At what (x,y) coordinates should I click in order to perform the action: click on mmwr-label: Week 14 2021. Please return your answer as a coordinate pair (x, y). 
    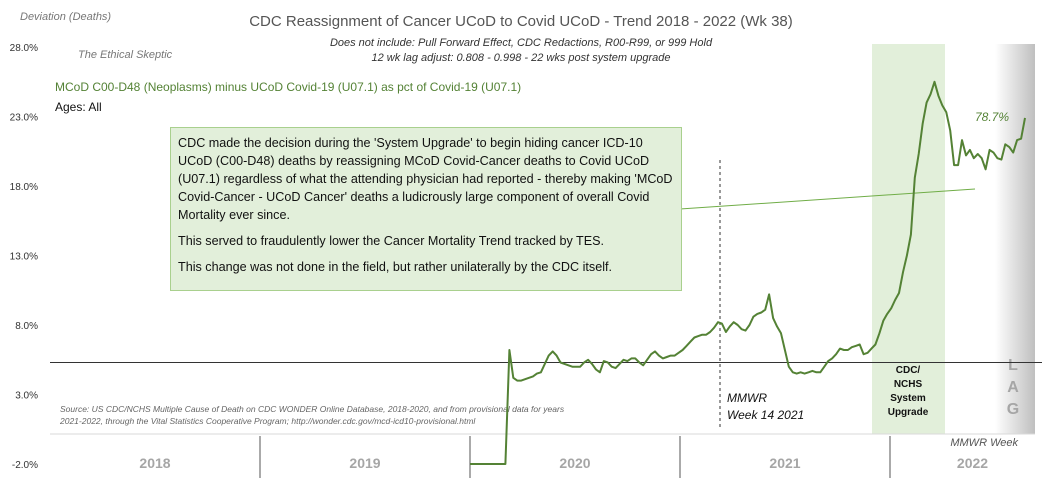
    Looking at the image, I should click on (765, 415).